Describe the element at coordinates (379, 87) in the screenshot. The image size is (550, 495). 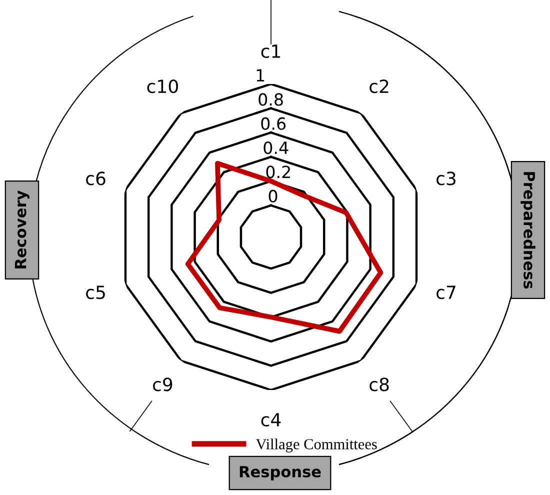
I see `spoke-label: c2` at that location.